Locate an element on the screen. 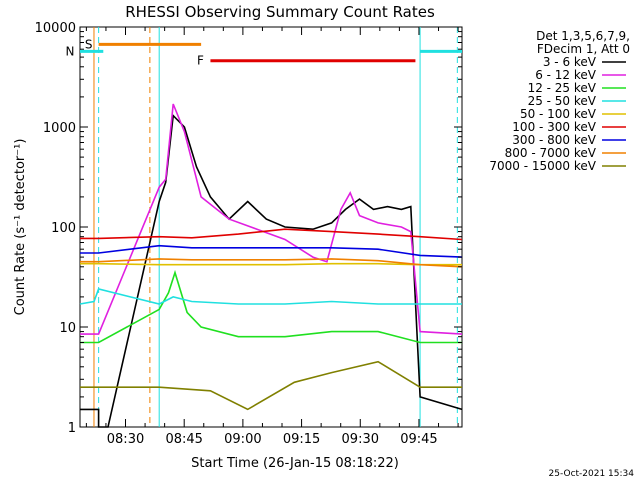  y-tick-label: 1 is located at coordinates (72, 428).